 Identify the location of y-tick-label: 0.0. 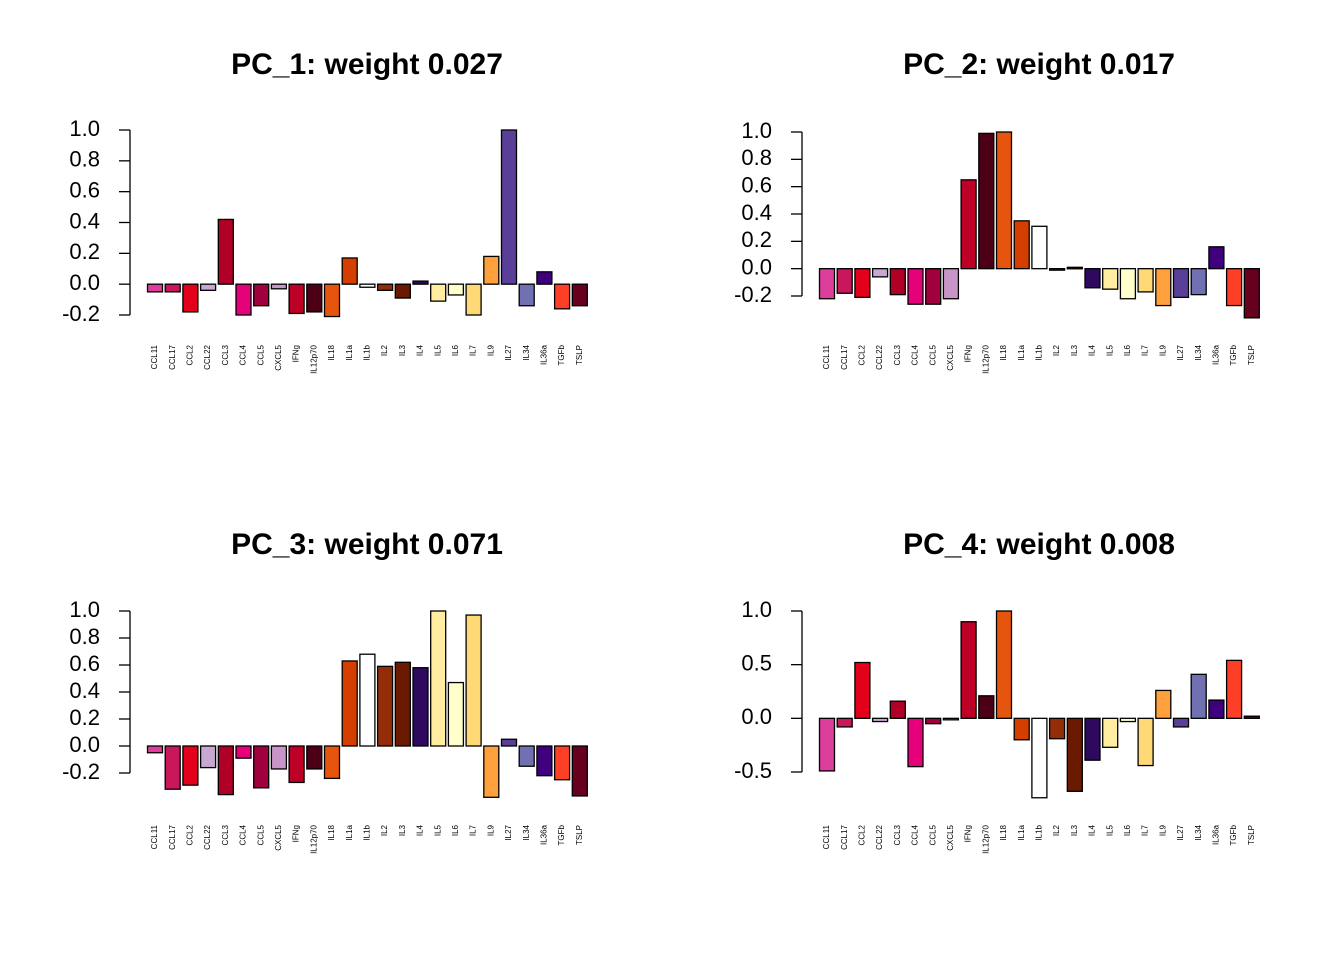
(84, 744).